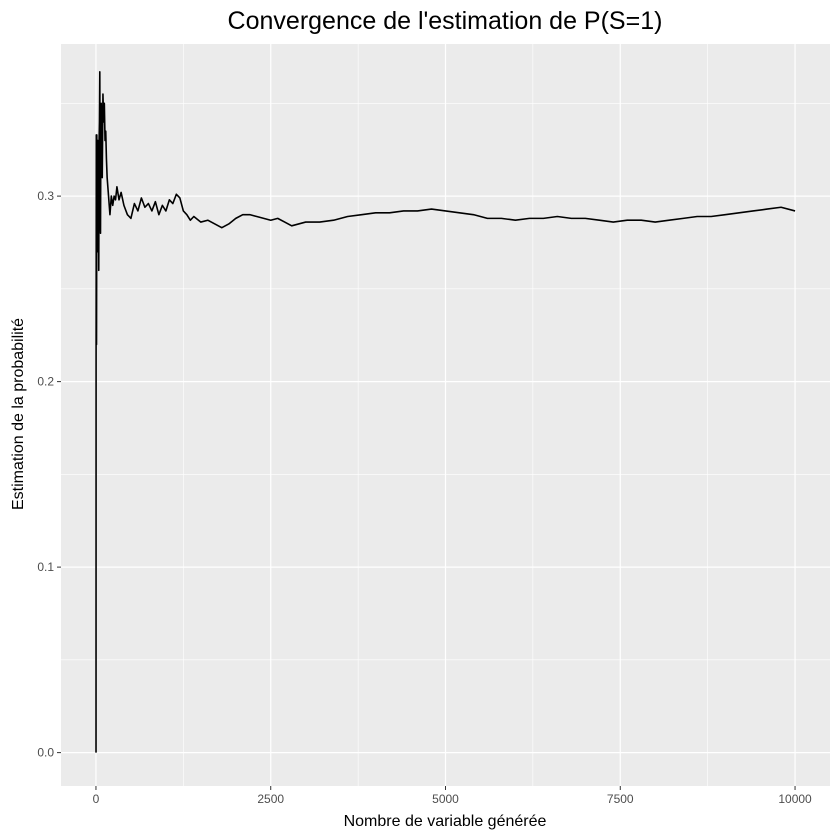 This screenshot has height=840, width=840. What do you see at coordinates (270, 799) in the screenshot?
I see `x-tick-label: 2500` at bounding box center [270, 799].